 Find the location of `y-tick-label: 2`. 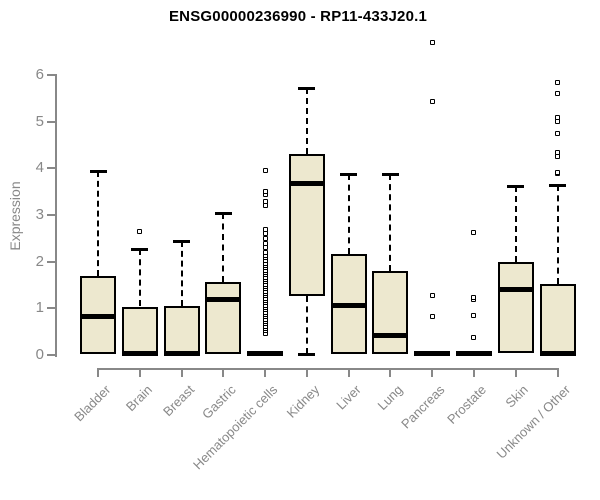

y-tick-label: 2 is located at coordinates (39, 261).